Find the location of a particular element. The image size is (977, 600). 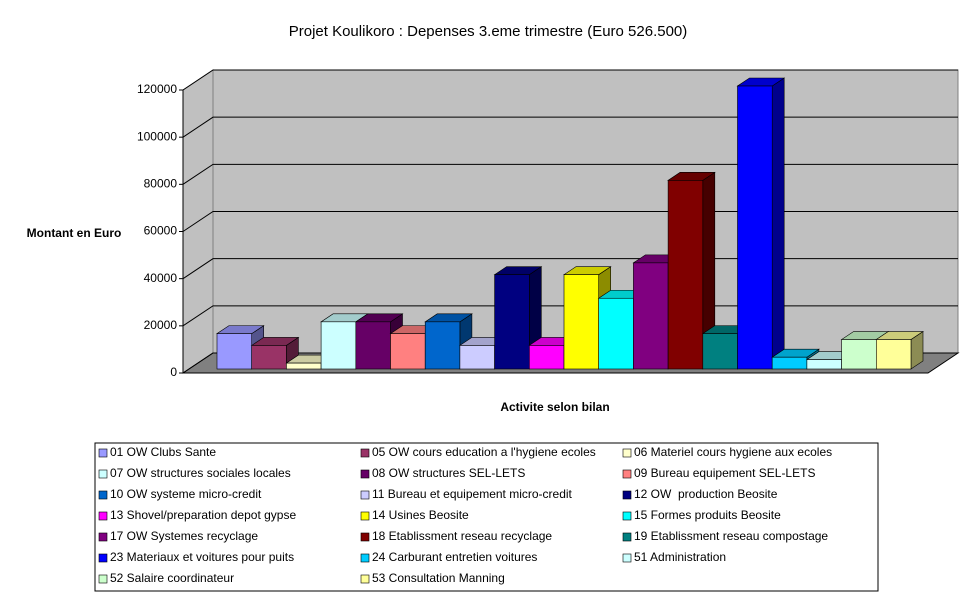

y-tick-label: 20000 is located at coordinates (161, 325).